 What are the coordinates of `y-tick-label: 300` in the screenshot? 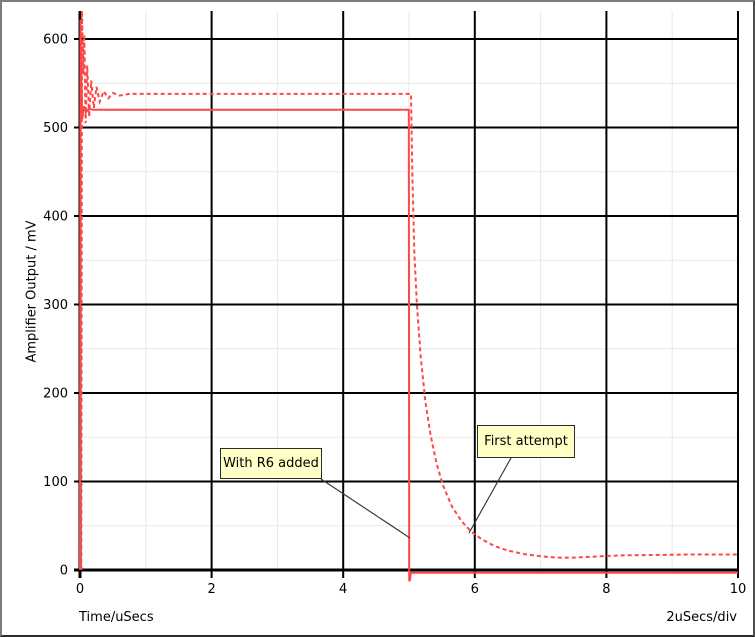 It's located at (55, 305).